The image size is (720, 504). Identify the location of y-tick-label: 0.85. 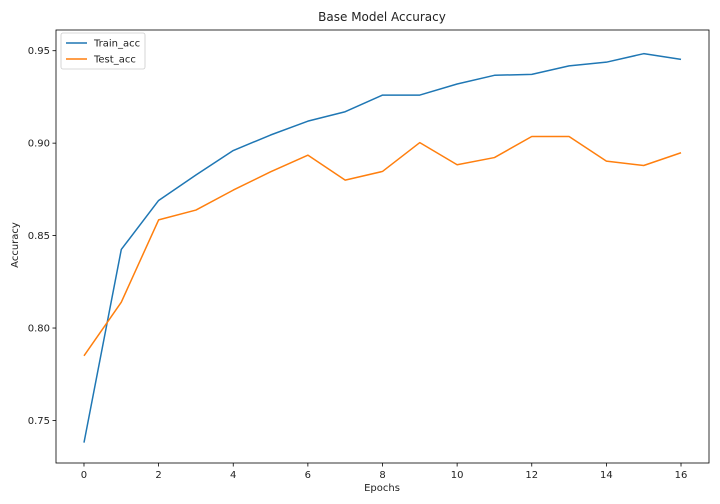
(39, 236).